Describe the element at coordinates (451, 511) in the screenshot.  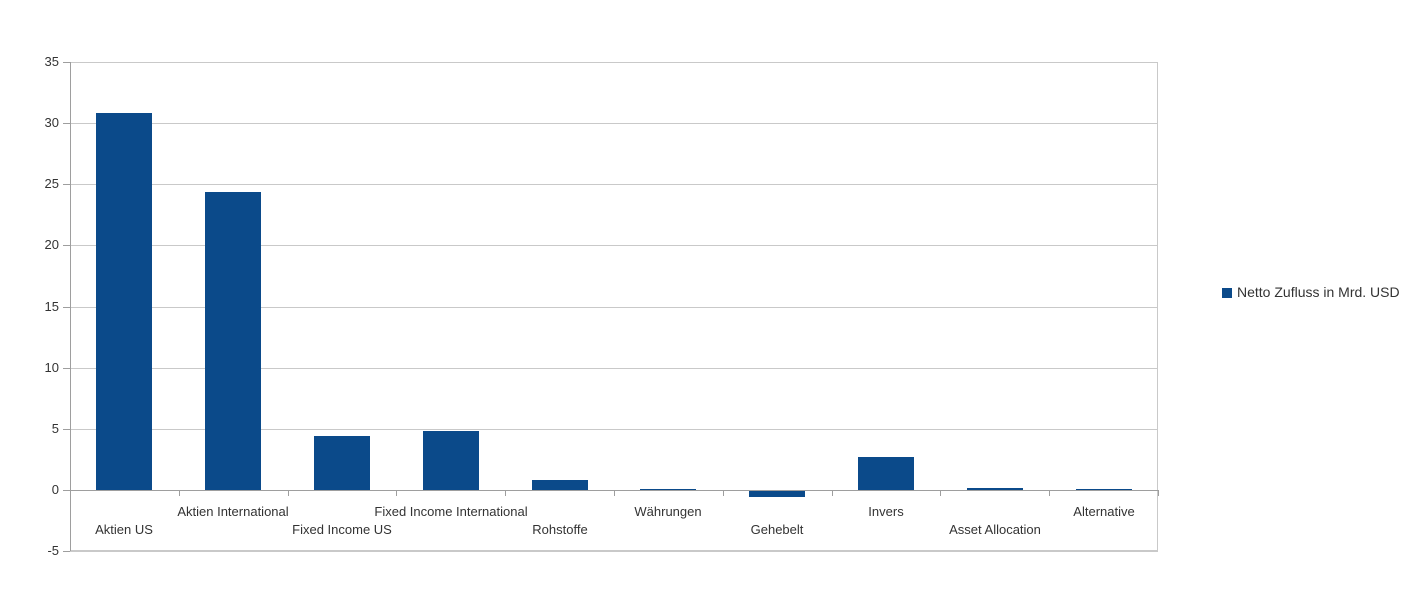
I see `x-axis-category-label-fixed-income-international: Fixed Income International` at that location.